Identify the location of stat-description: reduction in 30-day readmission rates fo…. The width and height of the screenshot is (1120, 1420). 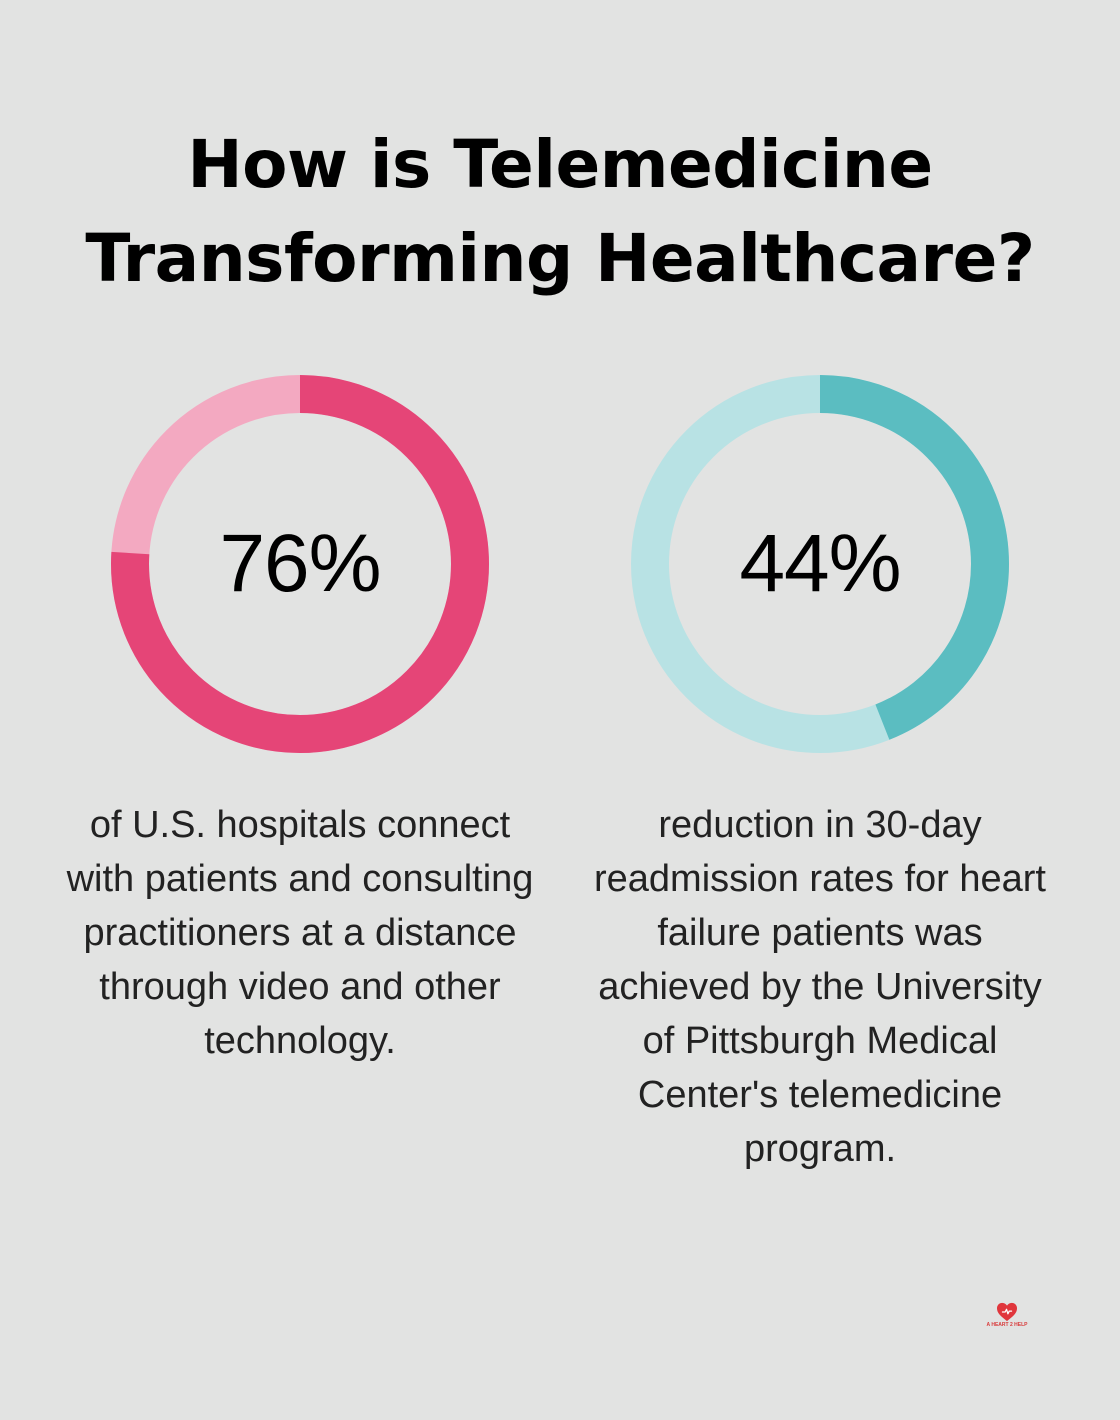
(820, 987).